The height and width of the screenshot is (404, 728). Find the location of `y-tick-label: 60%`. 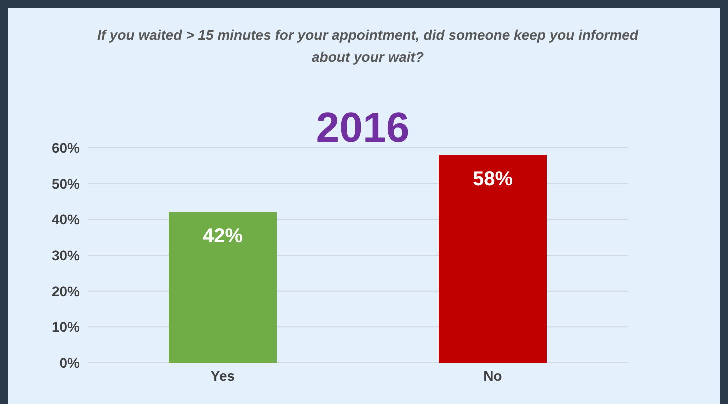

y-tick-label: 60% is located at coordinates (66, 148).